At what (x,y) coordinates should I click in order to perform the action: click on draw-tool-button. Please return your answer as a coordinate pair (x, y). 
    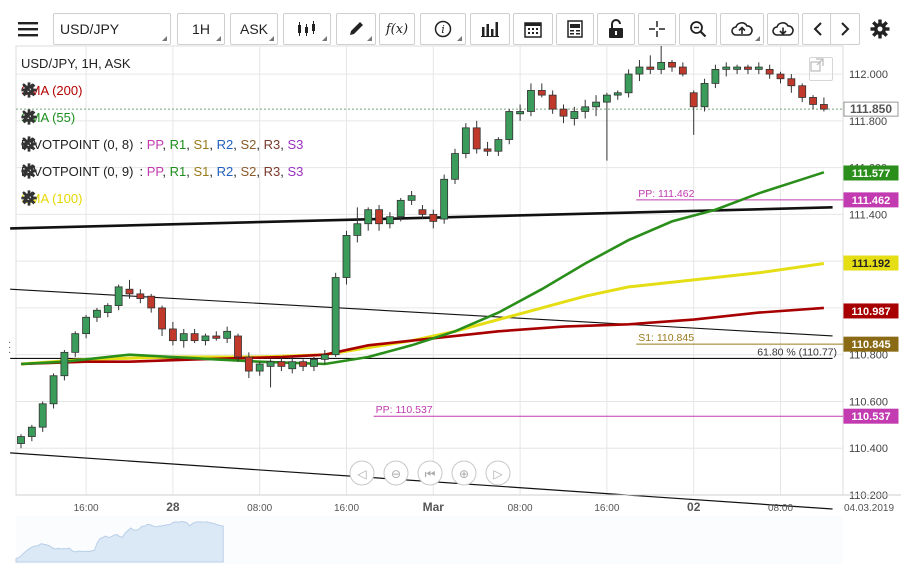
    Looking at the image, I should click on (356, 29).